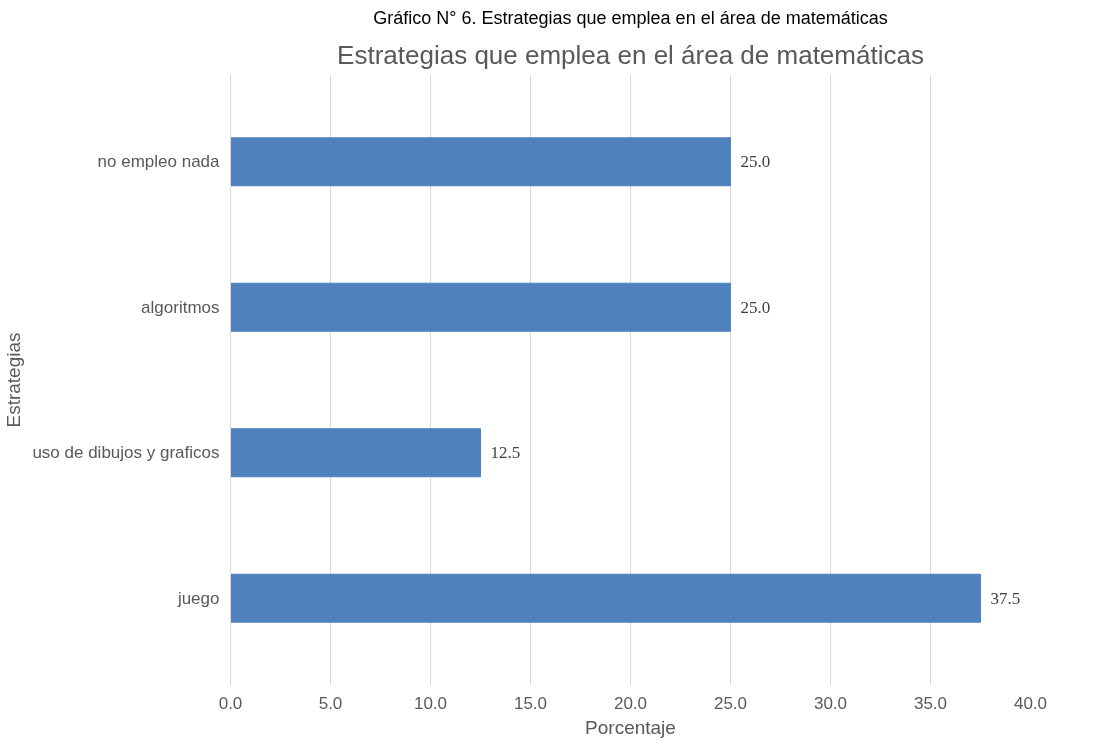 The height and width of the screenshot is (747, 1094). I want to click on y-tick-label: algoritmos, so click(180, 307).